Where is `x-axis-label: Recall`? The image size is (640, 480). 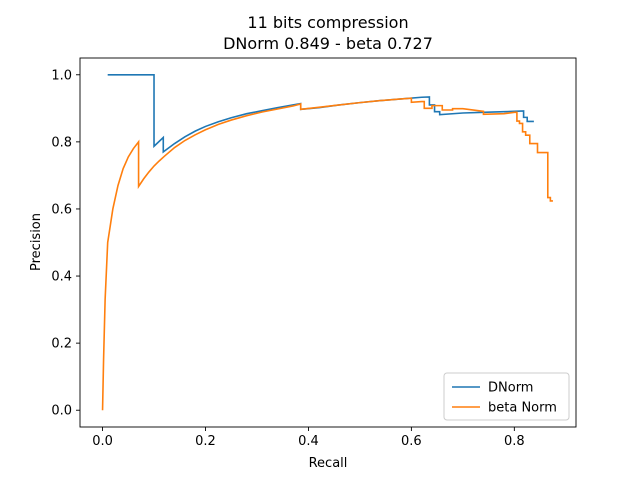 x-axis-label: Recall is located at coordinates (328, 463).